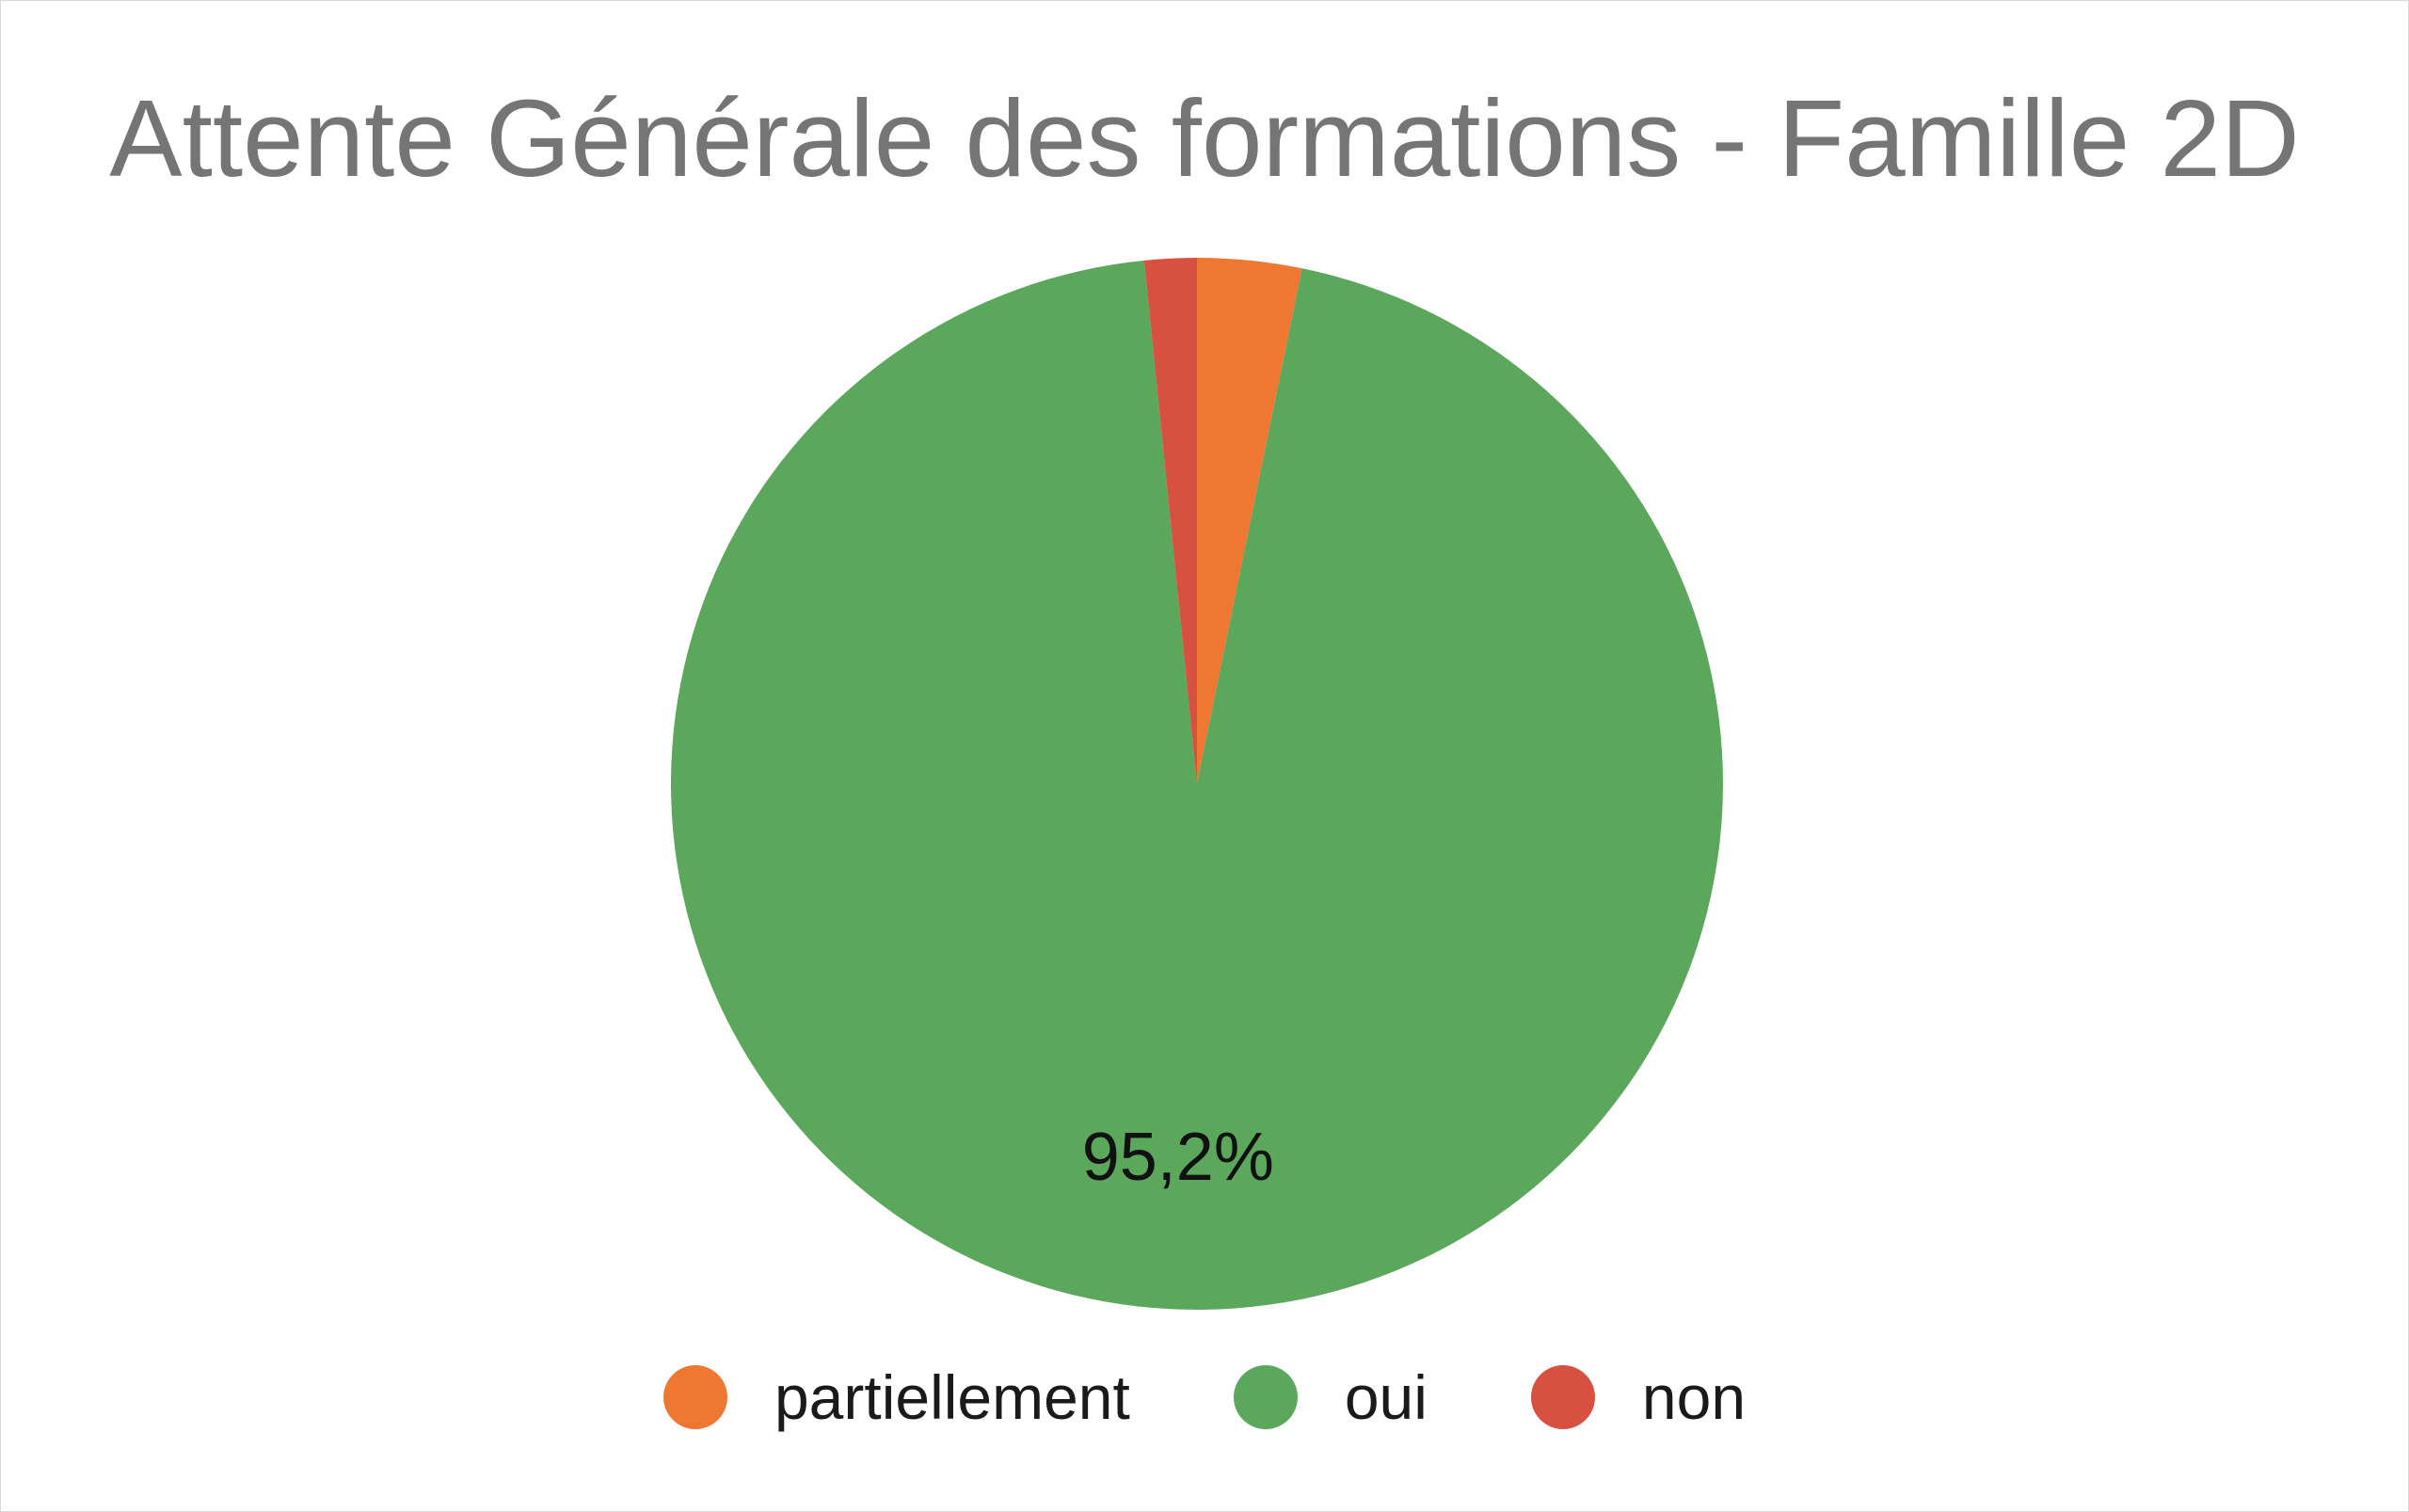 Image resolution: width=2409 pixels, height=1512 pixels. I want to click on pie-data-labels: 95,2%, so click(1178, 1158).